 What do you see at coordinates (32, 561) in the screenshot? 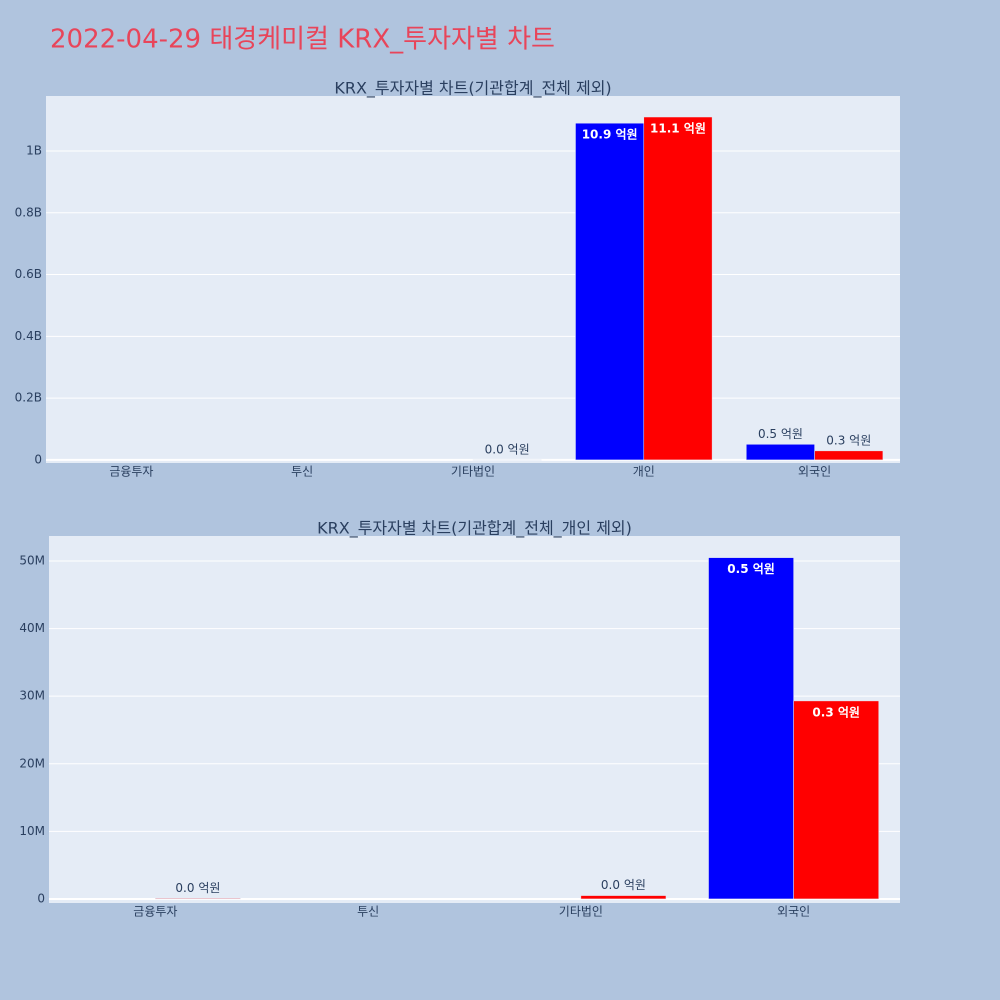
I see `y-tick-label: 50M` at bounding box center [32, 561].